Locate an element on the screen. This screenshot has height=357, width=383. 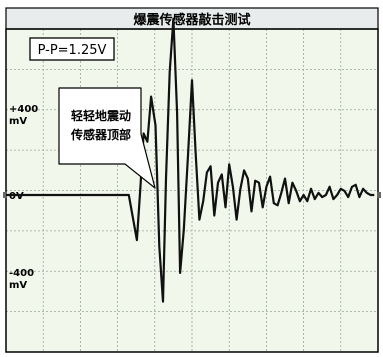
y-tick-label: +400 is located at coordinates (23, 109).